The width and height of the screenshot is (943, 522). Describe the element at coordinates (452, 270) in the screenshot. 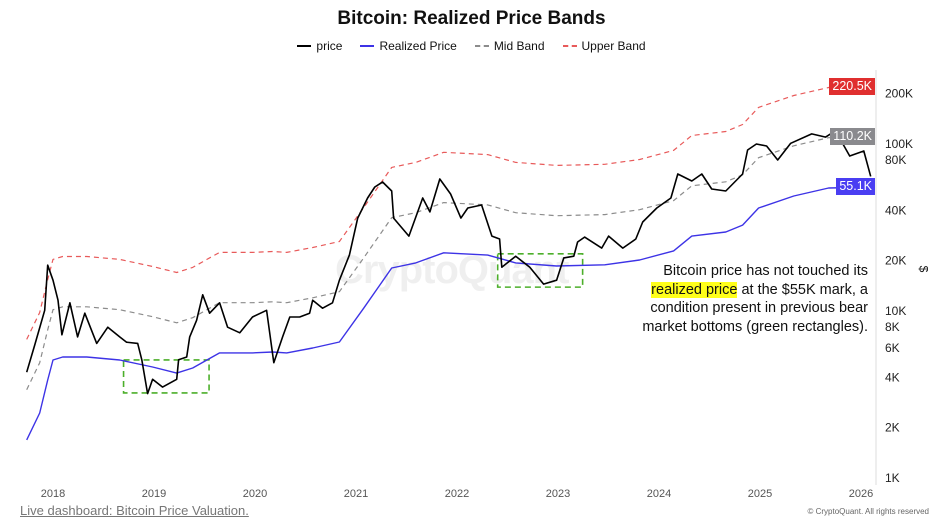

I see `watermark: CryptoQuant` at that location.